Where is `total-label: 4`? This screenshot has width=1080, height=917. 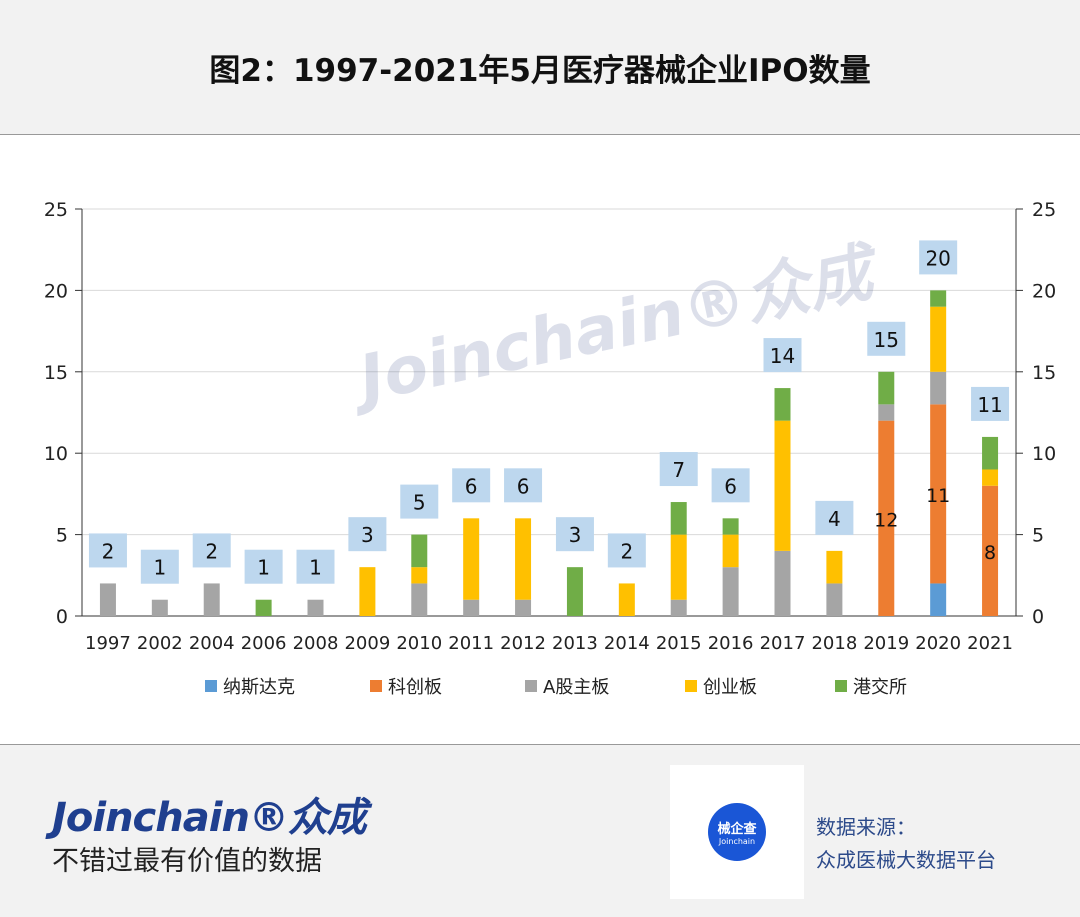 total-label: 4 is located at coordinates (834, 519).